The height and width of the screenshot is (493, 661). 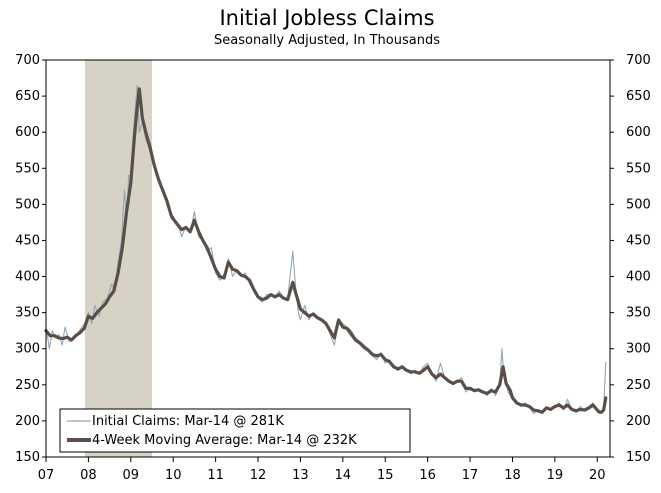 I want to click on legend-label-moving-average: 4-Week Moving Average: Mar-14 @ 232K, so click(x=224, y=440).